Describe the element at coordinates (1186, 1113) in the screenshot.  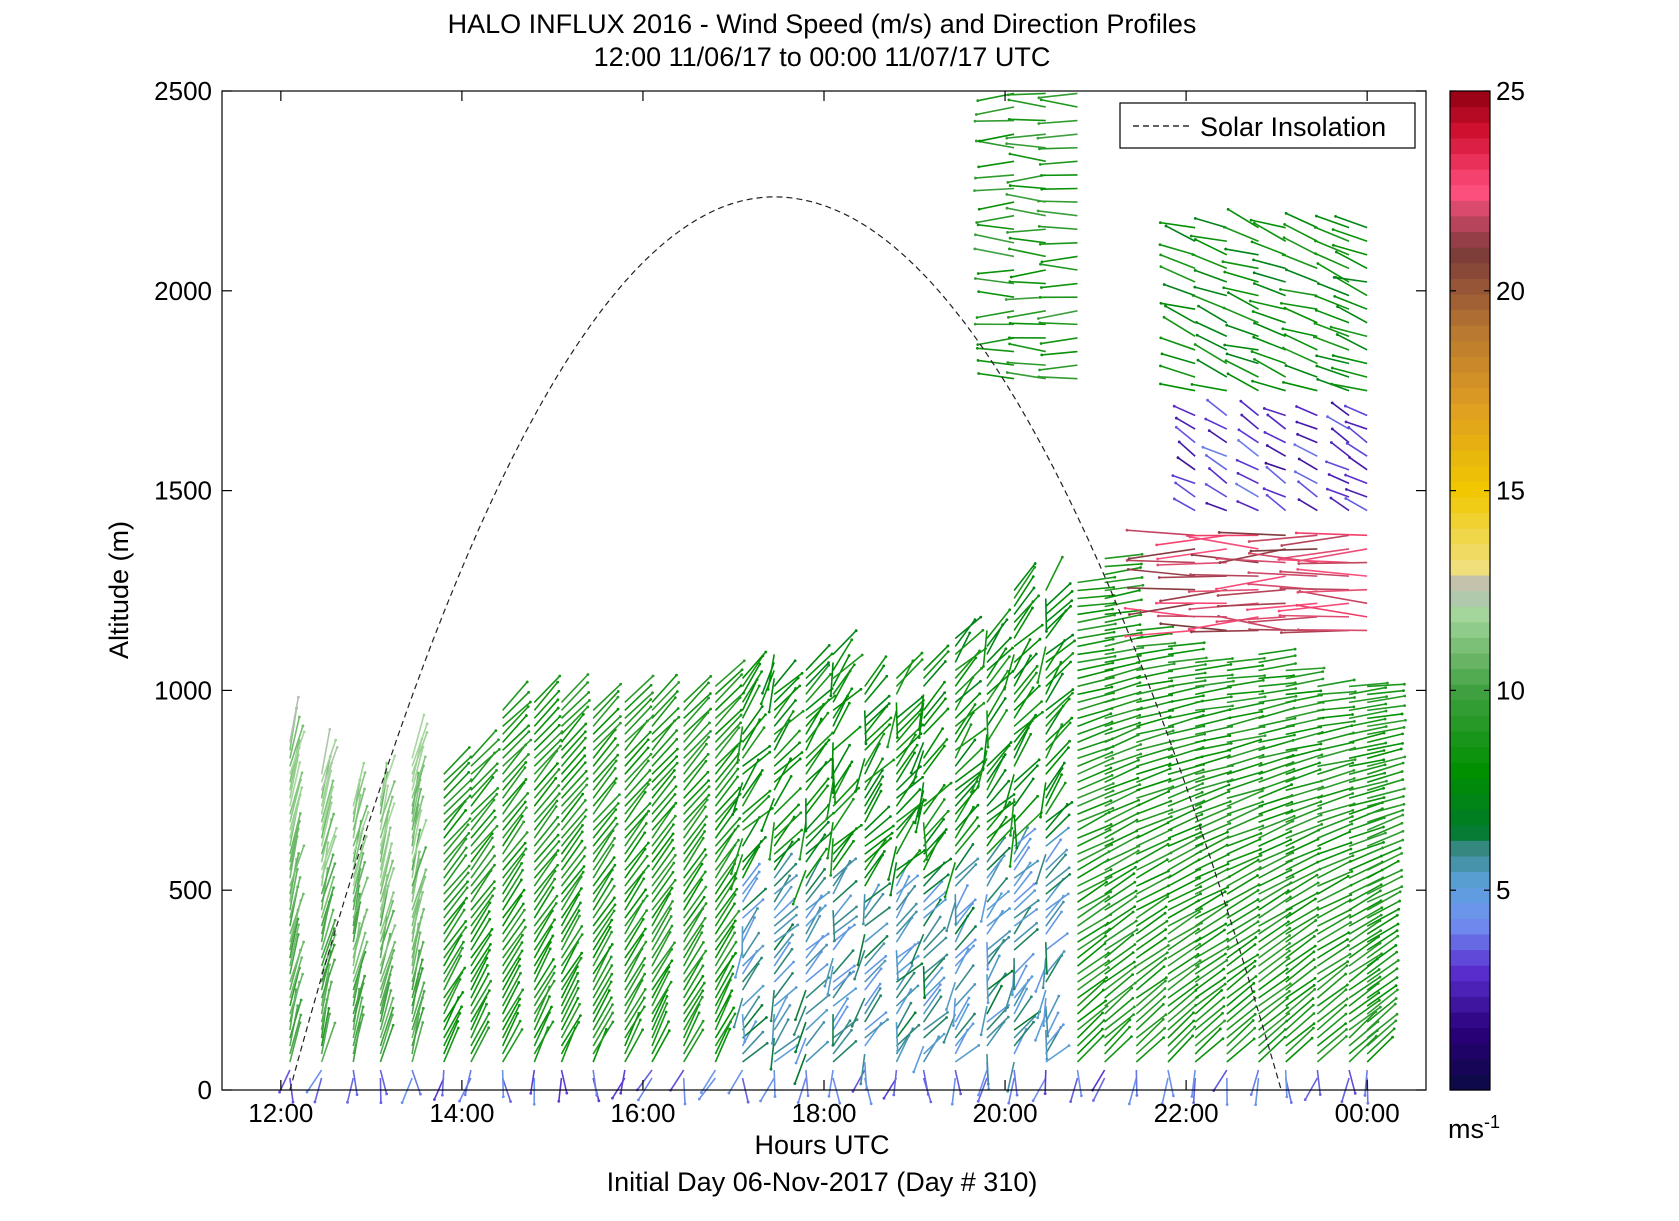
I see `x-tick-label: 22:00` at that location.